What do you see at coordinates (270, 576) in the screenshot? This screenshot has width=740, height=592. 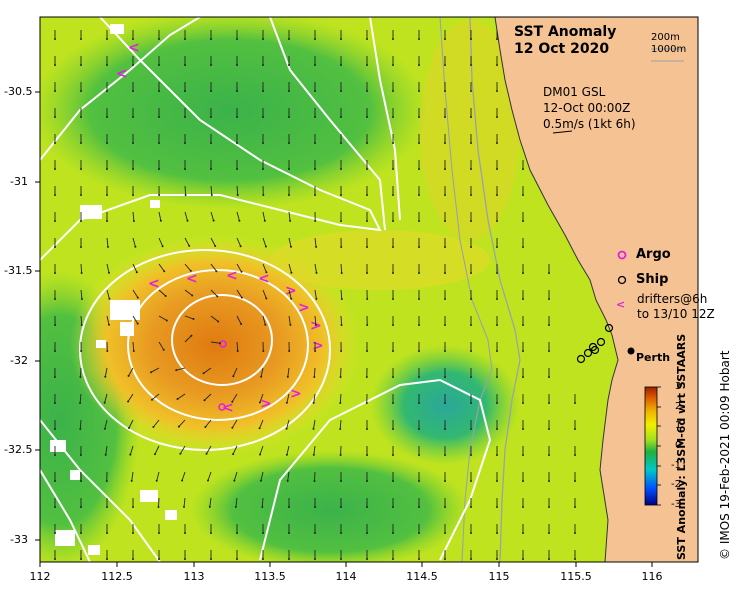 I see `x-tick-label: 113.5` at bounding box center [270, 576].